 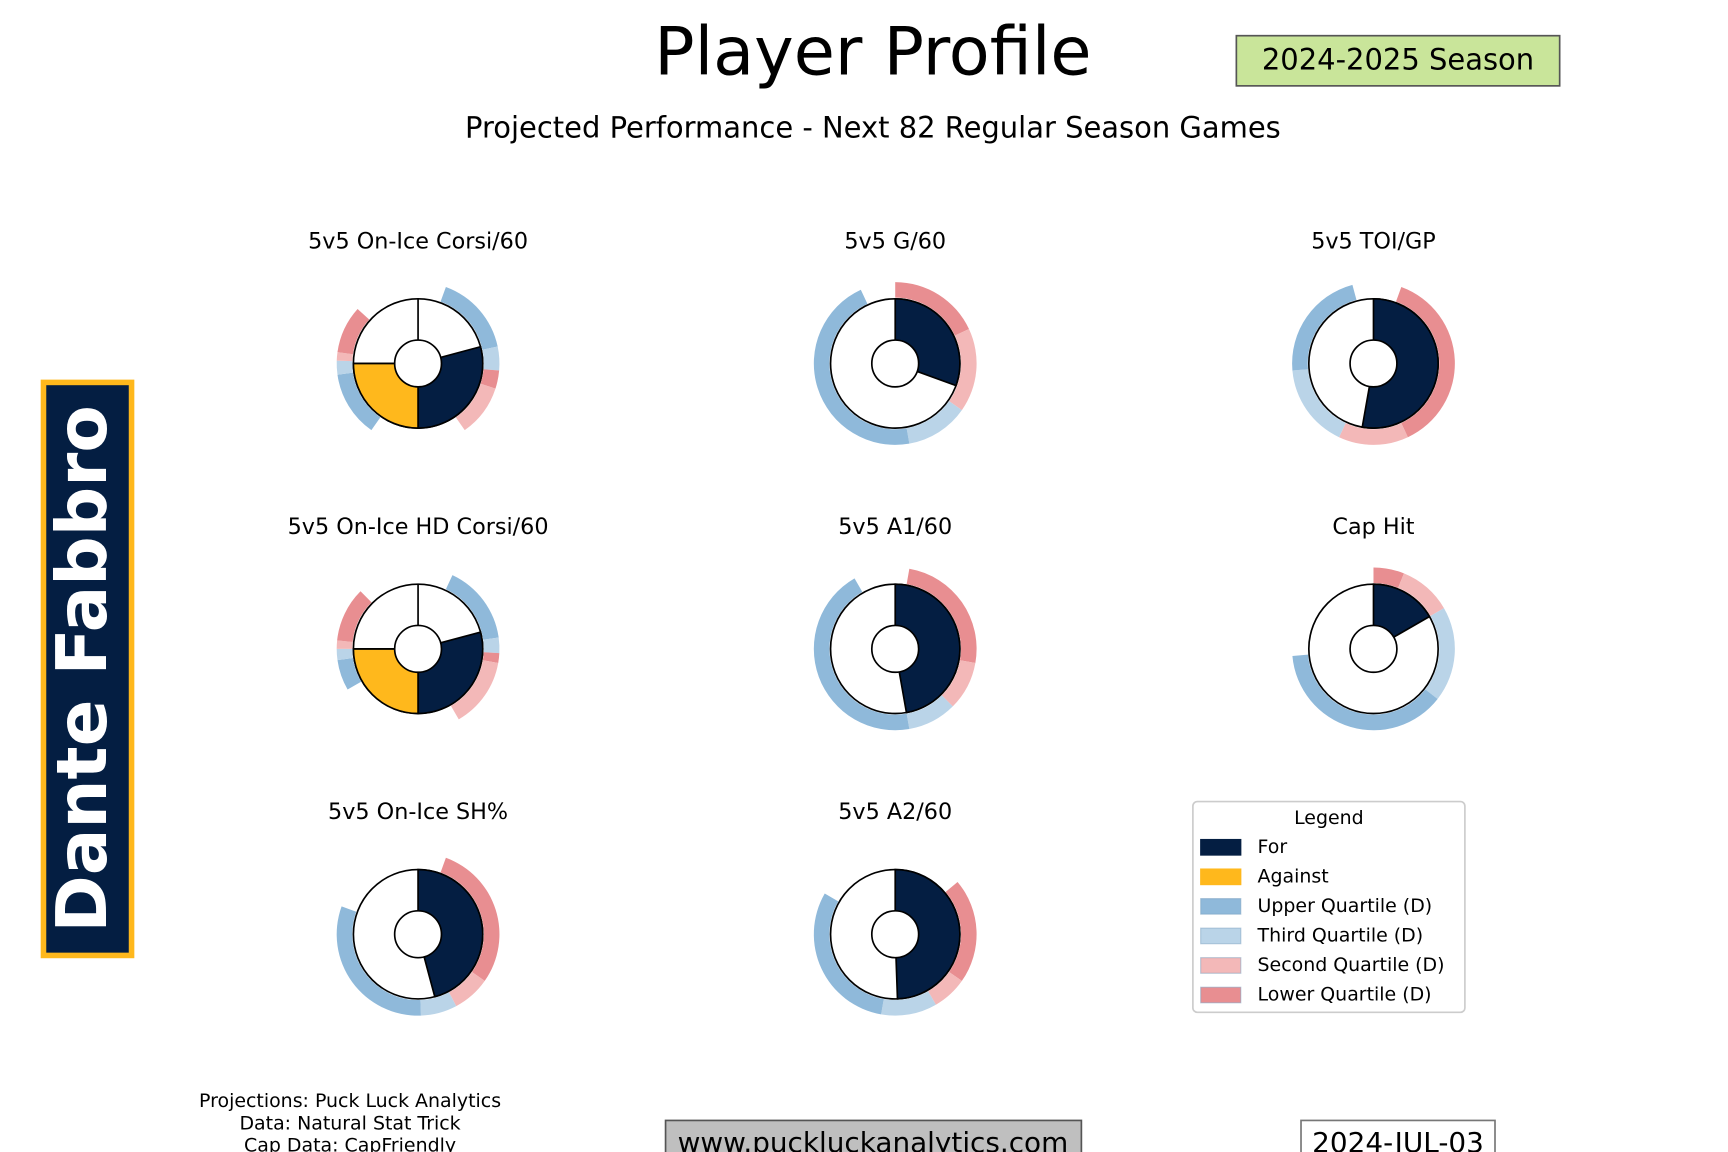 What do you see at coordinates (1340, 935) in the screenshot?
I see `legend-label: Third Quartile (D)` at bounding box center [1340, 935].